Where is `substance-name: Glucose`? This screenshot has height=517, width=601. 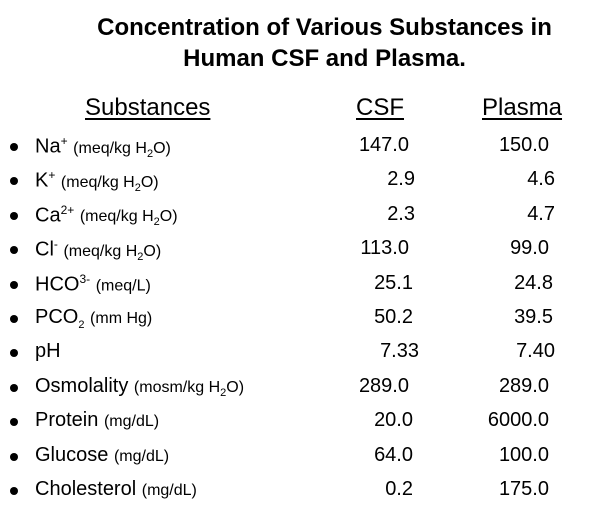
substance-name: Glucose is located at coordinates (72, 454).